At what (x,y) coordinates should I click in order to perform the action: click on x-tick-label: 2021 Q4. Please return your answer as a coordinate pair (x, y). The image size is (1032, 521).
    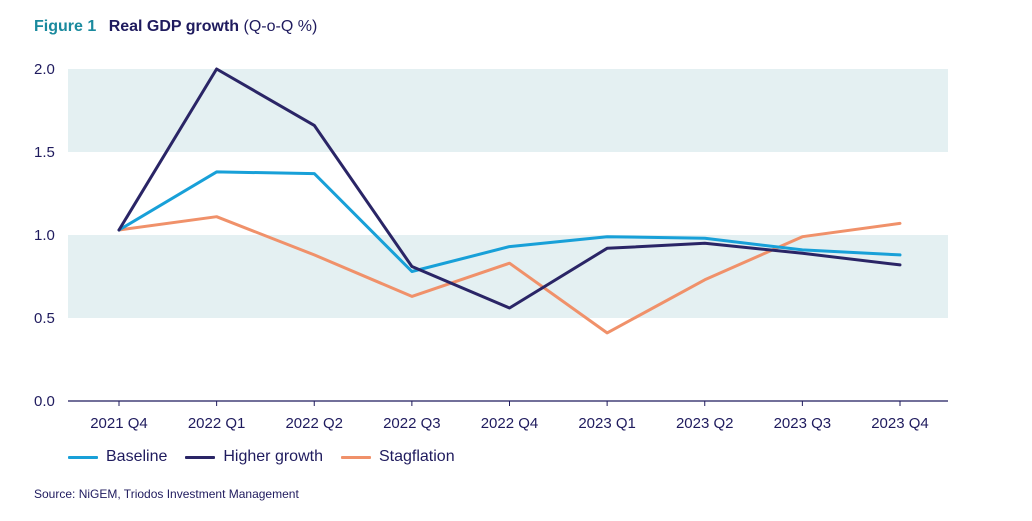
    Looking at the image, I should click on (119, 423).